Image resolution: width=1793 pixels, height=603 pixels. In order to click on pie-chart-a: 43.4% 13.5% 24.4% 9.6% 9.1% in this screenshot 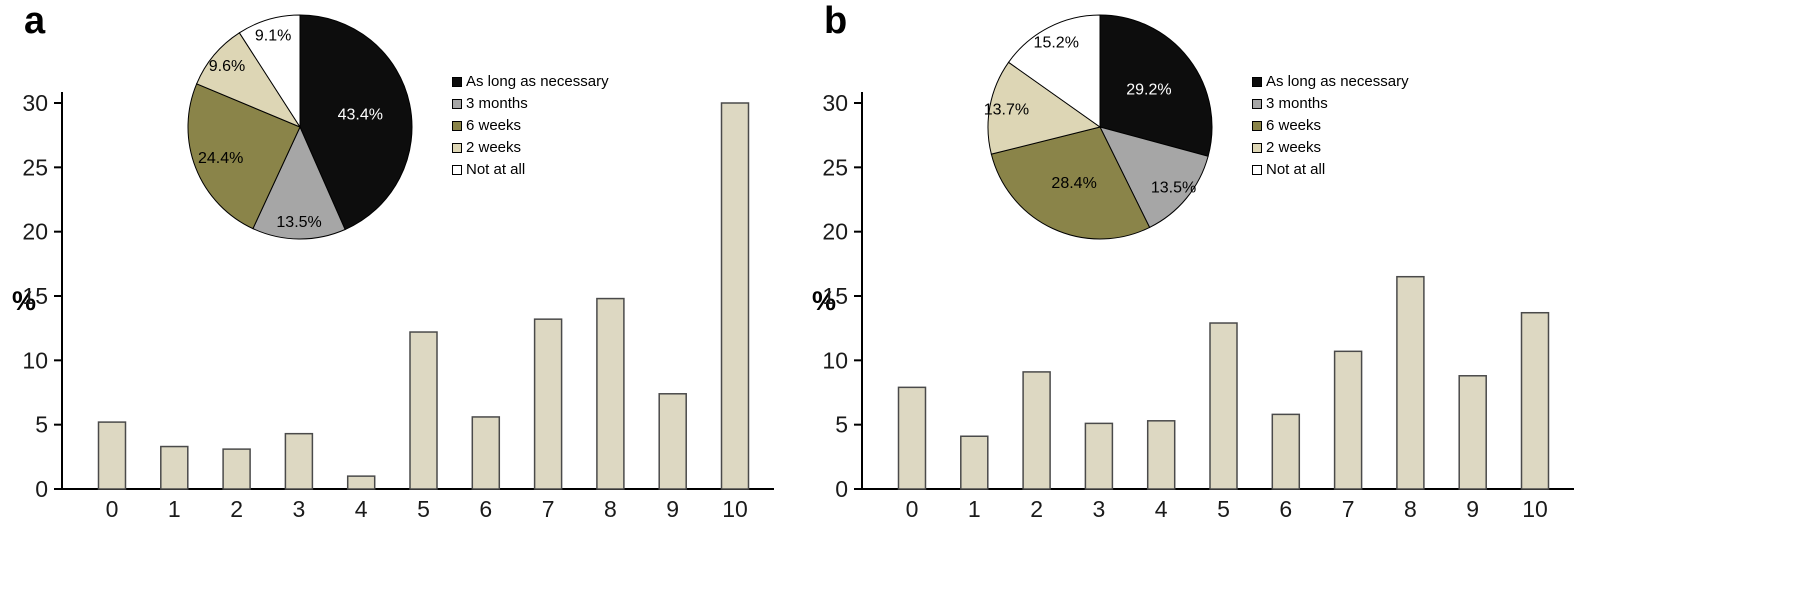, I will do `click(300, 127)`.